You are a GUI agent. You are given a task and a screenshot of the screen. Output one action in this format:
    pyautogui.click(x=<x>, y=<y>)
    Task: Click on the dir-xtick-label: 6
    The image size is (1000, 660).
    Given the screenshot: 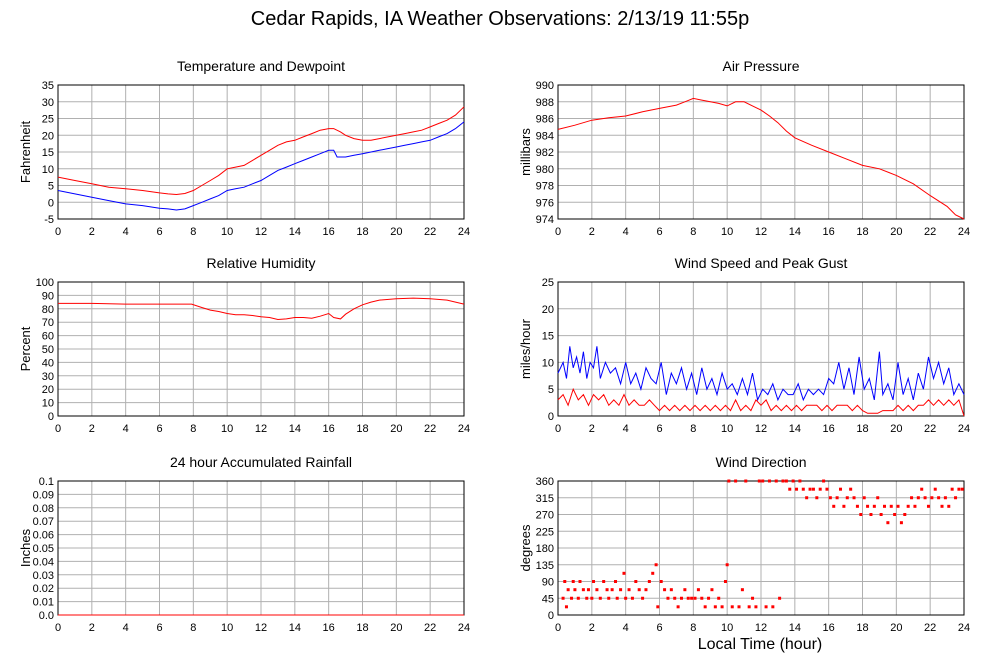 What is the action you would take?
    pyautogui.click(x=659, y=628)
    